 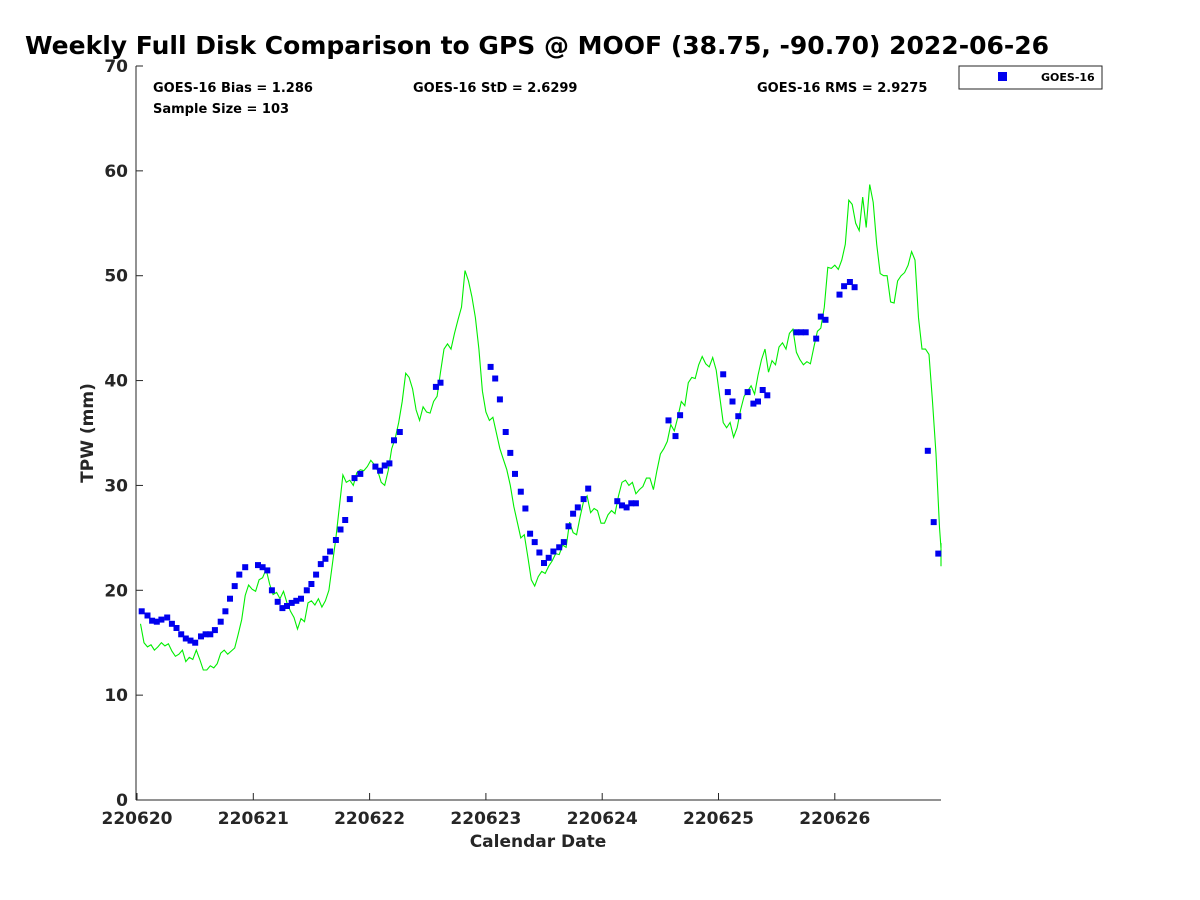 What do you see at coordinates (495, 88) in the screenshot?
I see `std-stat: GOES-16 StD = 2.6299` at bounding box center [495, 88].